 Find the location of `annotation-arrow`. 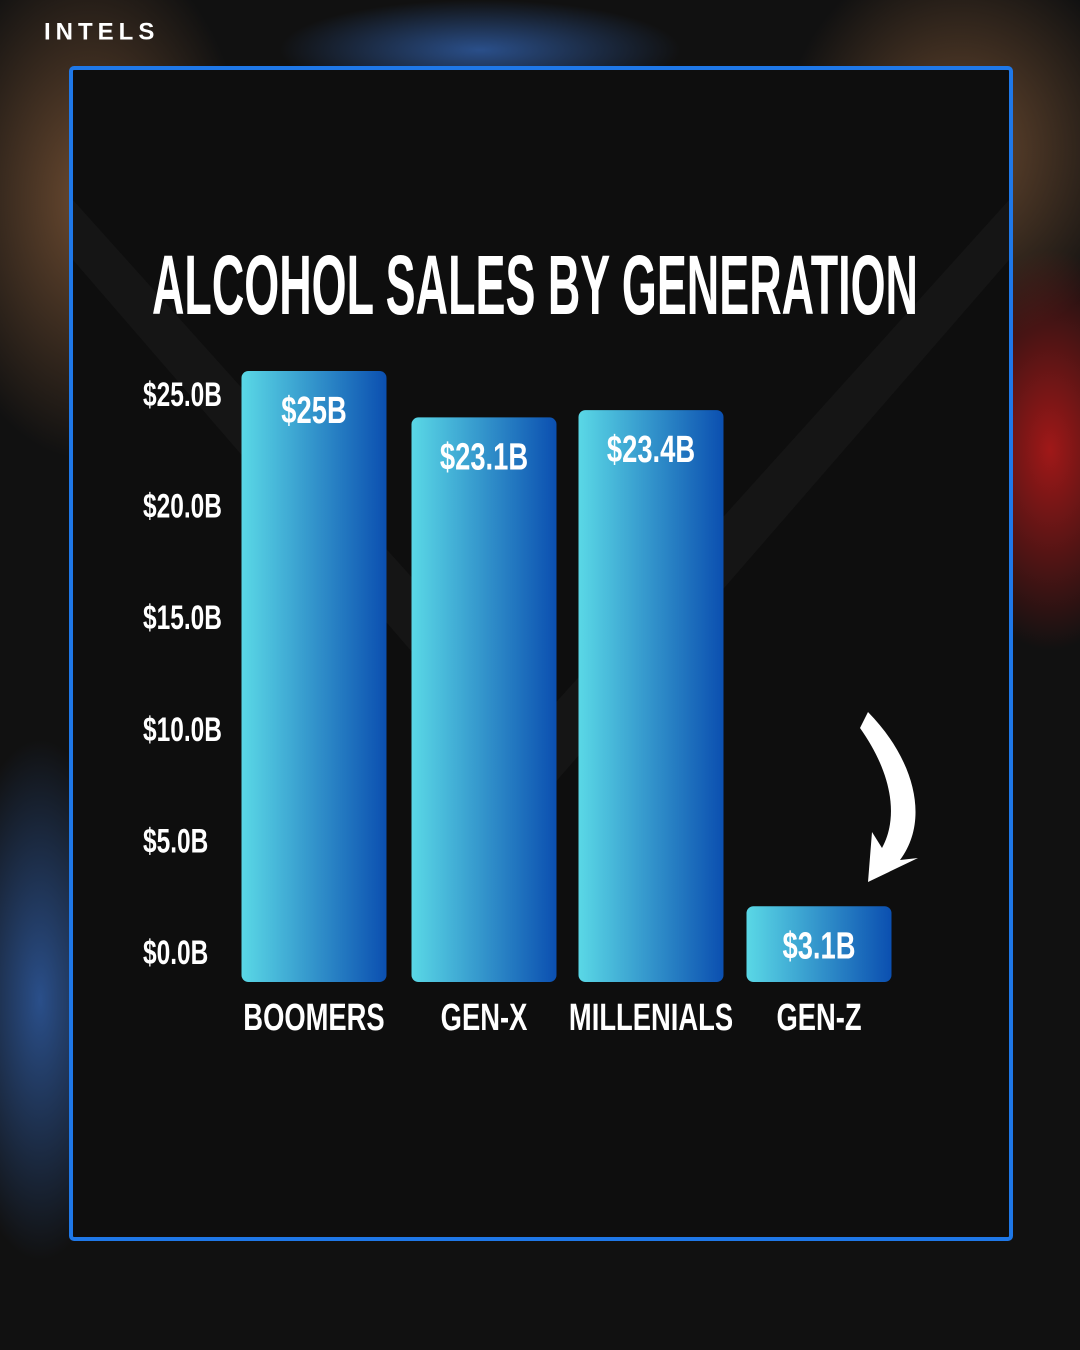

annotation-arrow is located at coordinates (889, 797).